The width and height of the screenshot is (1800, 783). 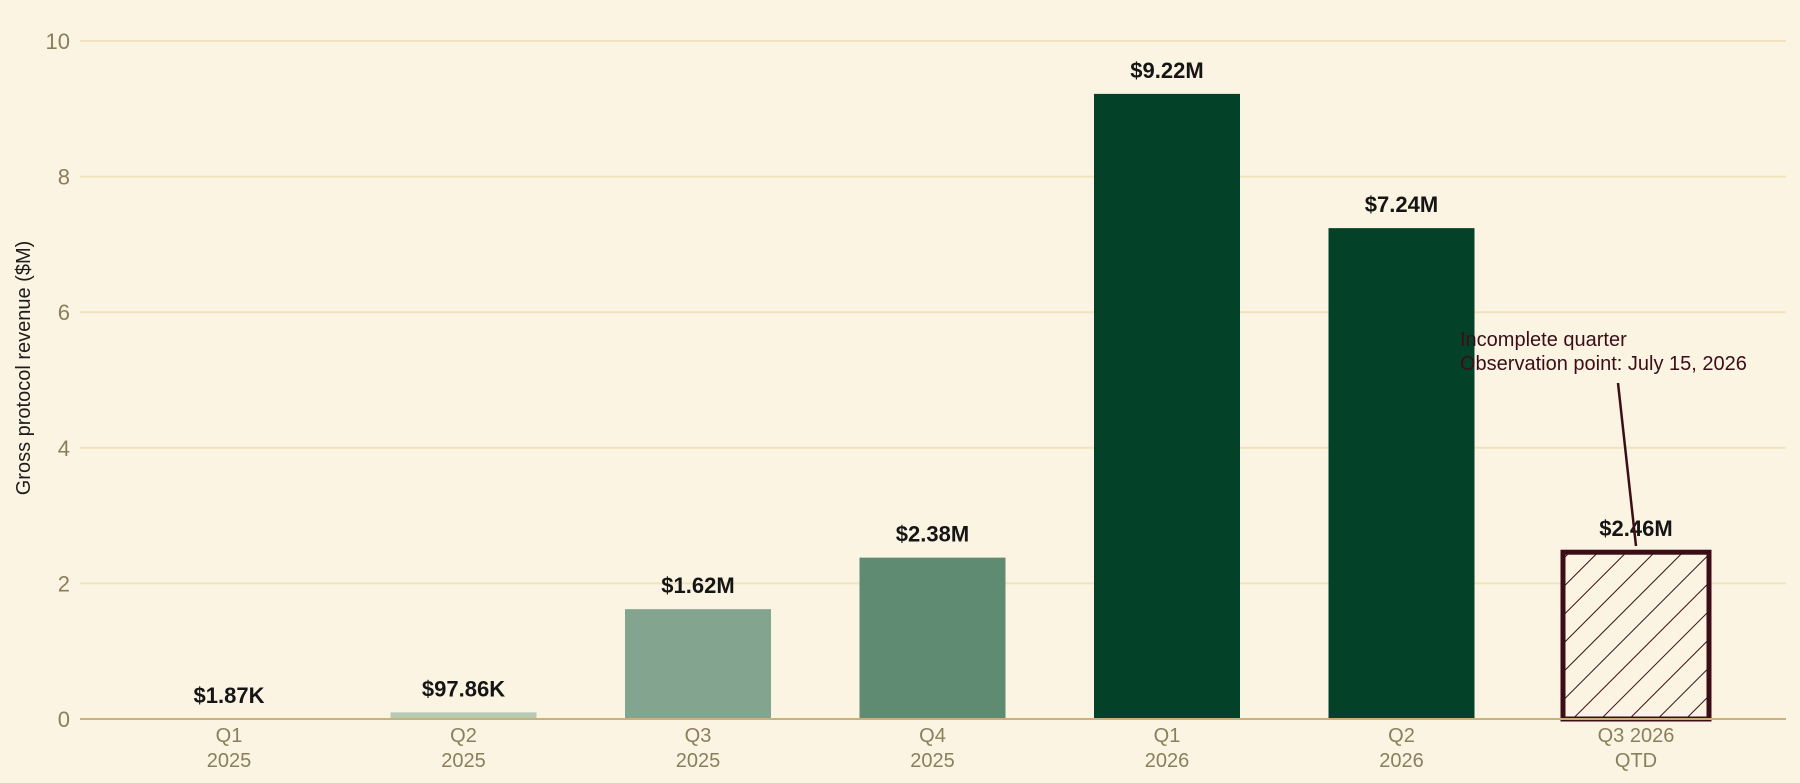 I want to click on y-tick-label-6: 6, so click(x=64, y=312).